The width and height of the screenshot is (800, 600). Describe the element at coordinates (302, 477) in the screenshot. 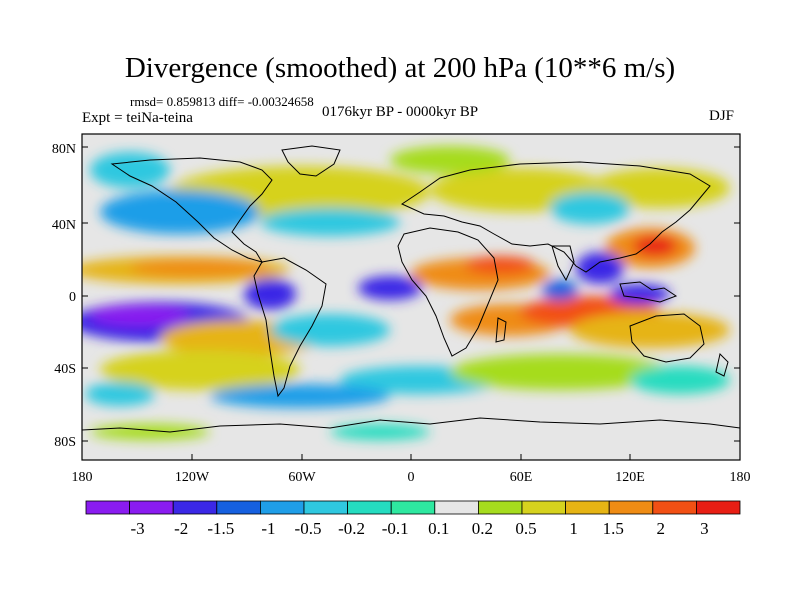

I see `lon-label: 60W` at that location.